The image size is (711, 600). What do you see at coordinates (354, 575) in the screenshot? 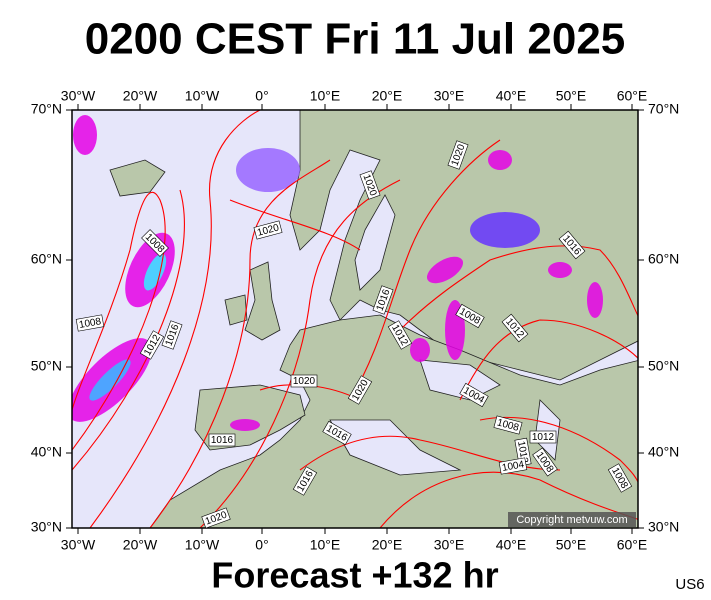
I see `forecast-label: Forecast +132 hr` at bounding box center [354, 575].